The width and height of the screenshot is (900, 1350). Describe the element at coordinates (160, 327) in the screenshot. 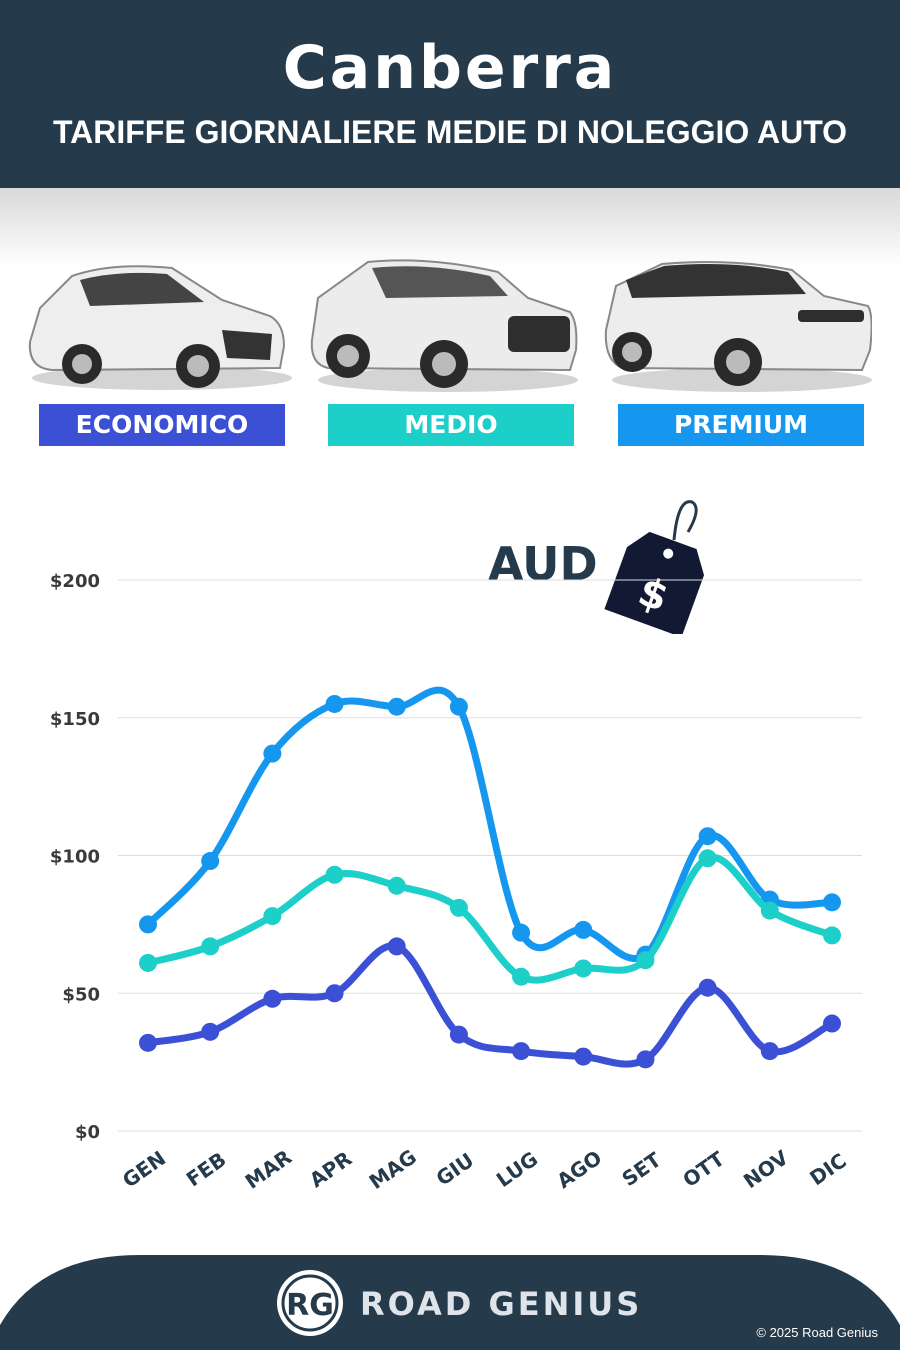

I see `hatchback-car-icon` at that location.